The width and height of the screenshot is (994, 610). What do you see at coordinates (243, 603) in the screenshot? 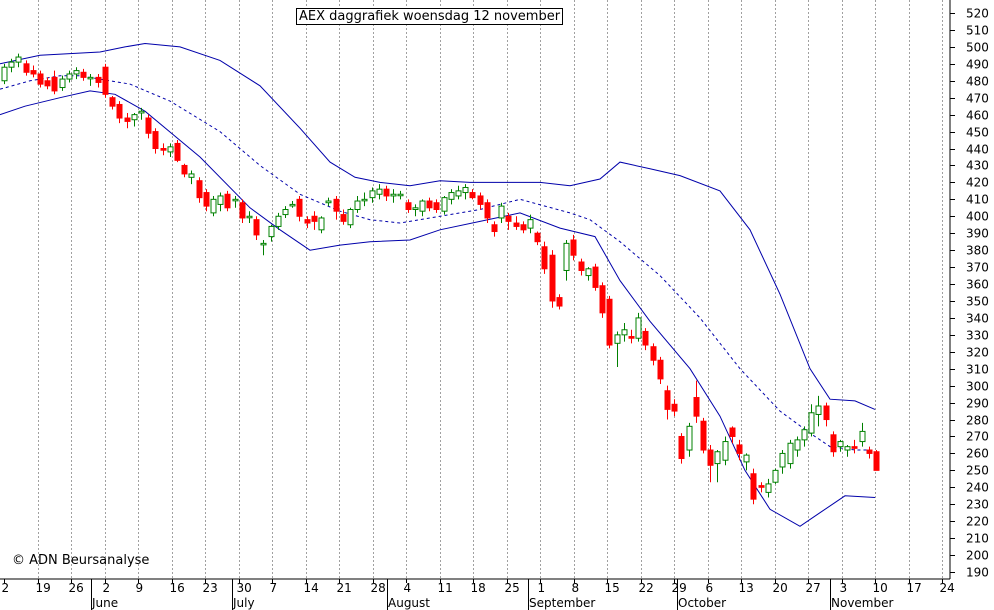
I see `month-label: July` at bounding box center [243, 603].